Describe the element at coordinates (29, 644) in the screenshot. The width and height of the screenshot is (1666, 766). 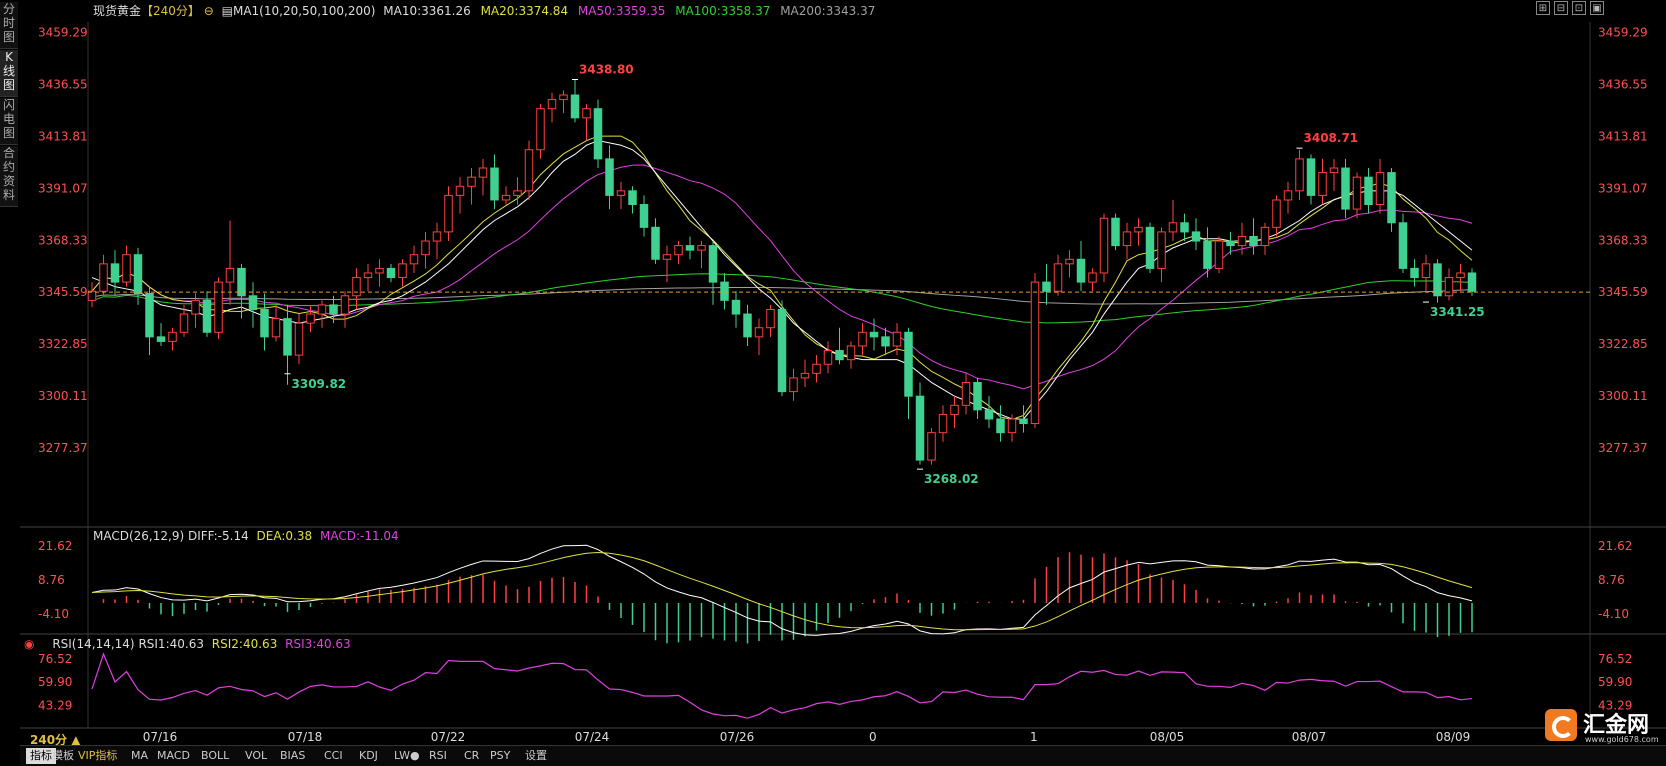
I see `rsi-settings-icon: ◉` at that location.